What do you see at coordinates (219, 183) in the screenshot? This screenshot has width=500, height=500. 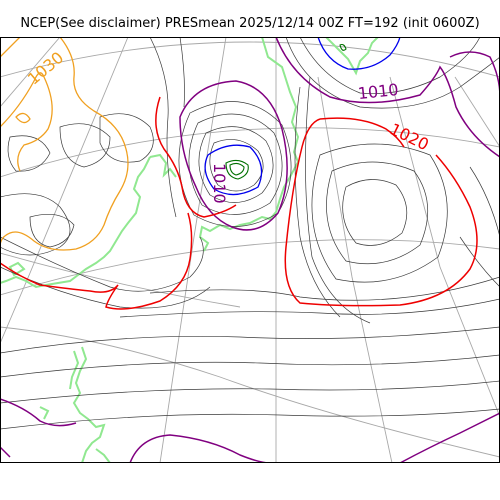 I see `contour-label-1010-vertical: 1010` at bounding box center [219, 183].